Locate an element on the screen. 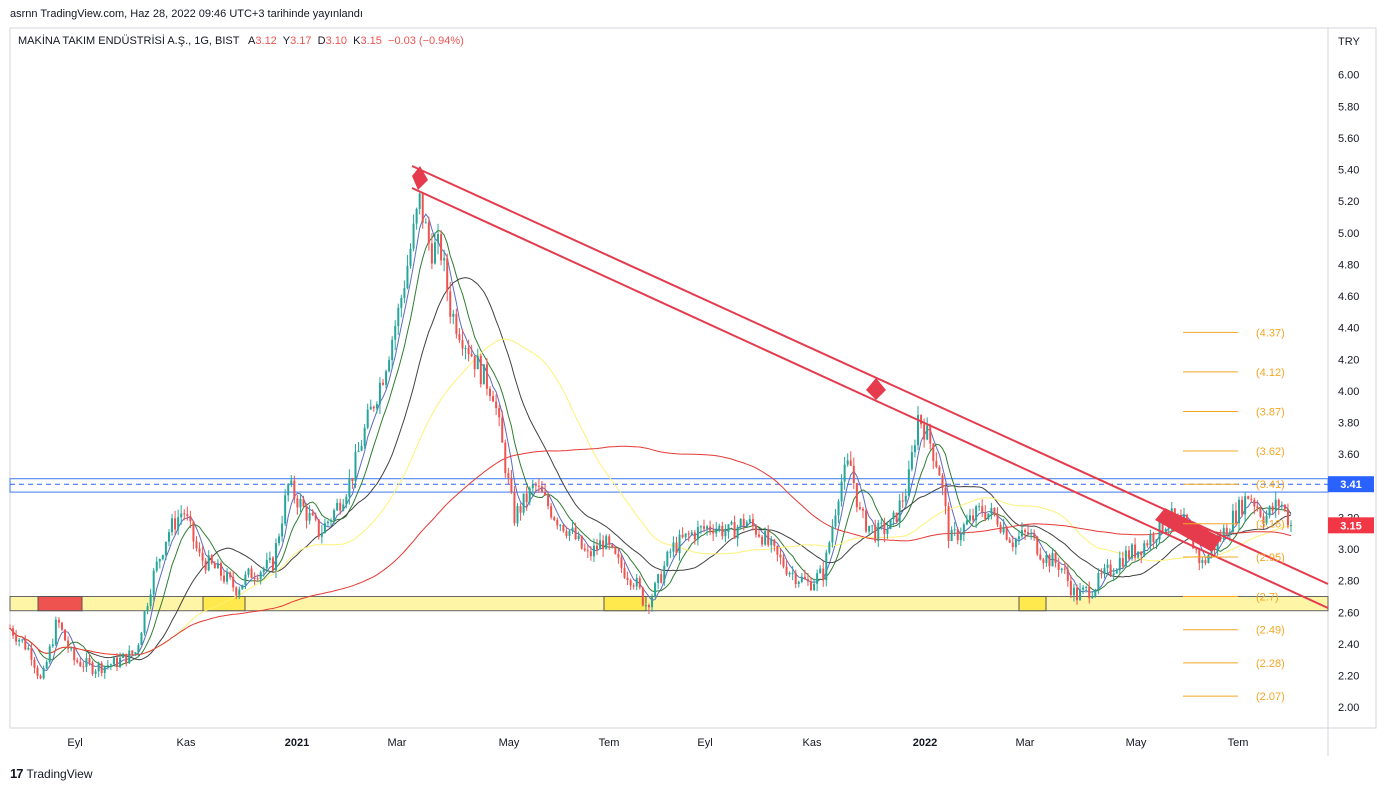 The height and width of the screenshot is (791, 1386). zone-box is located at coordinates (1032, 603).